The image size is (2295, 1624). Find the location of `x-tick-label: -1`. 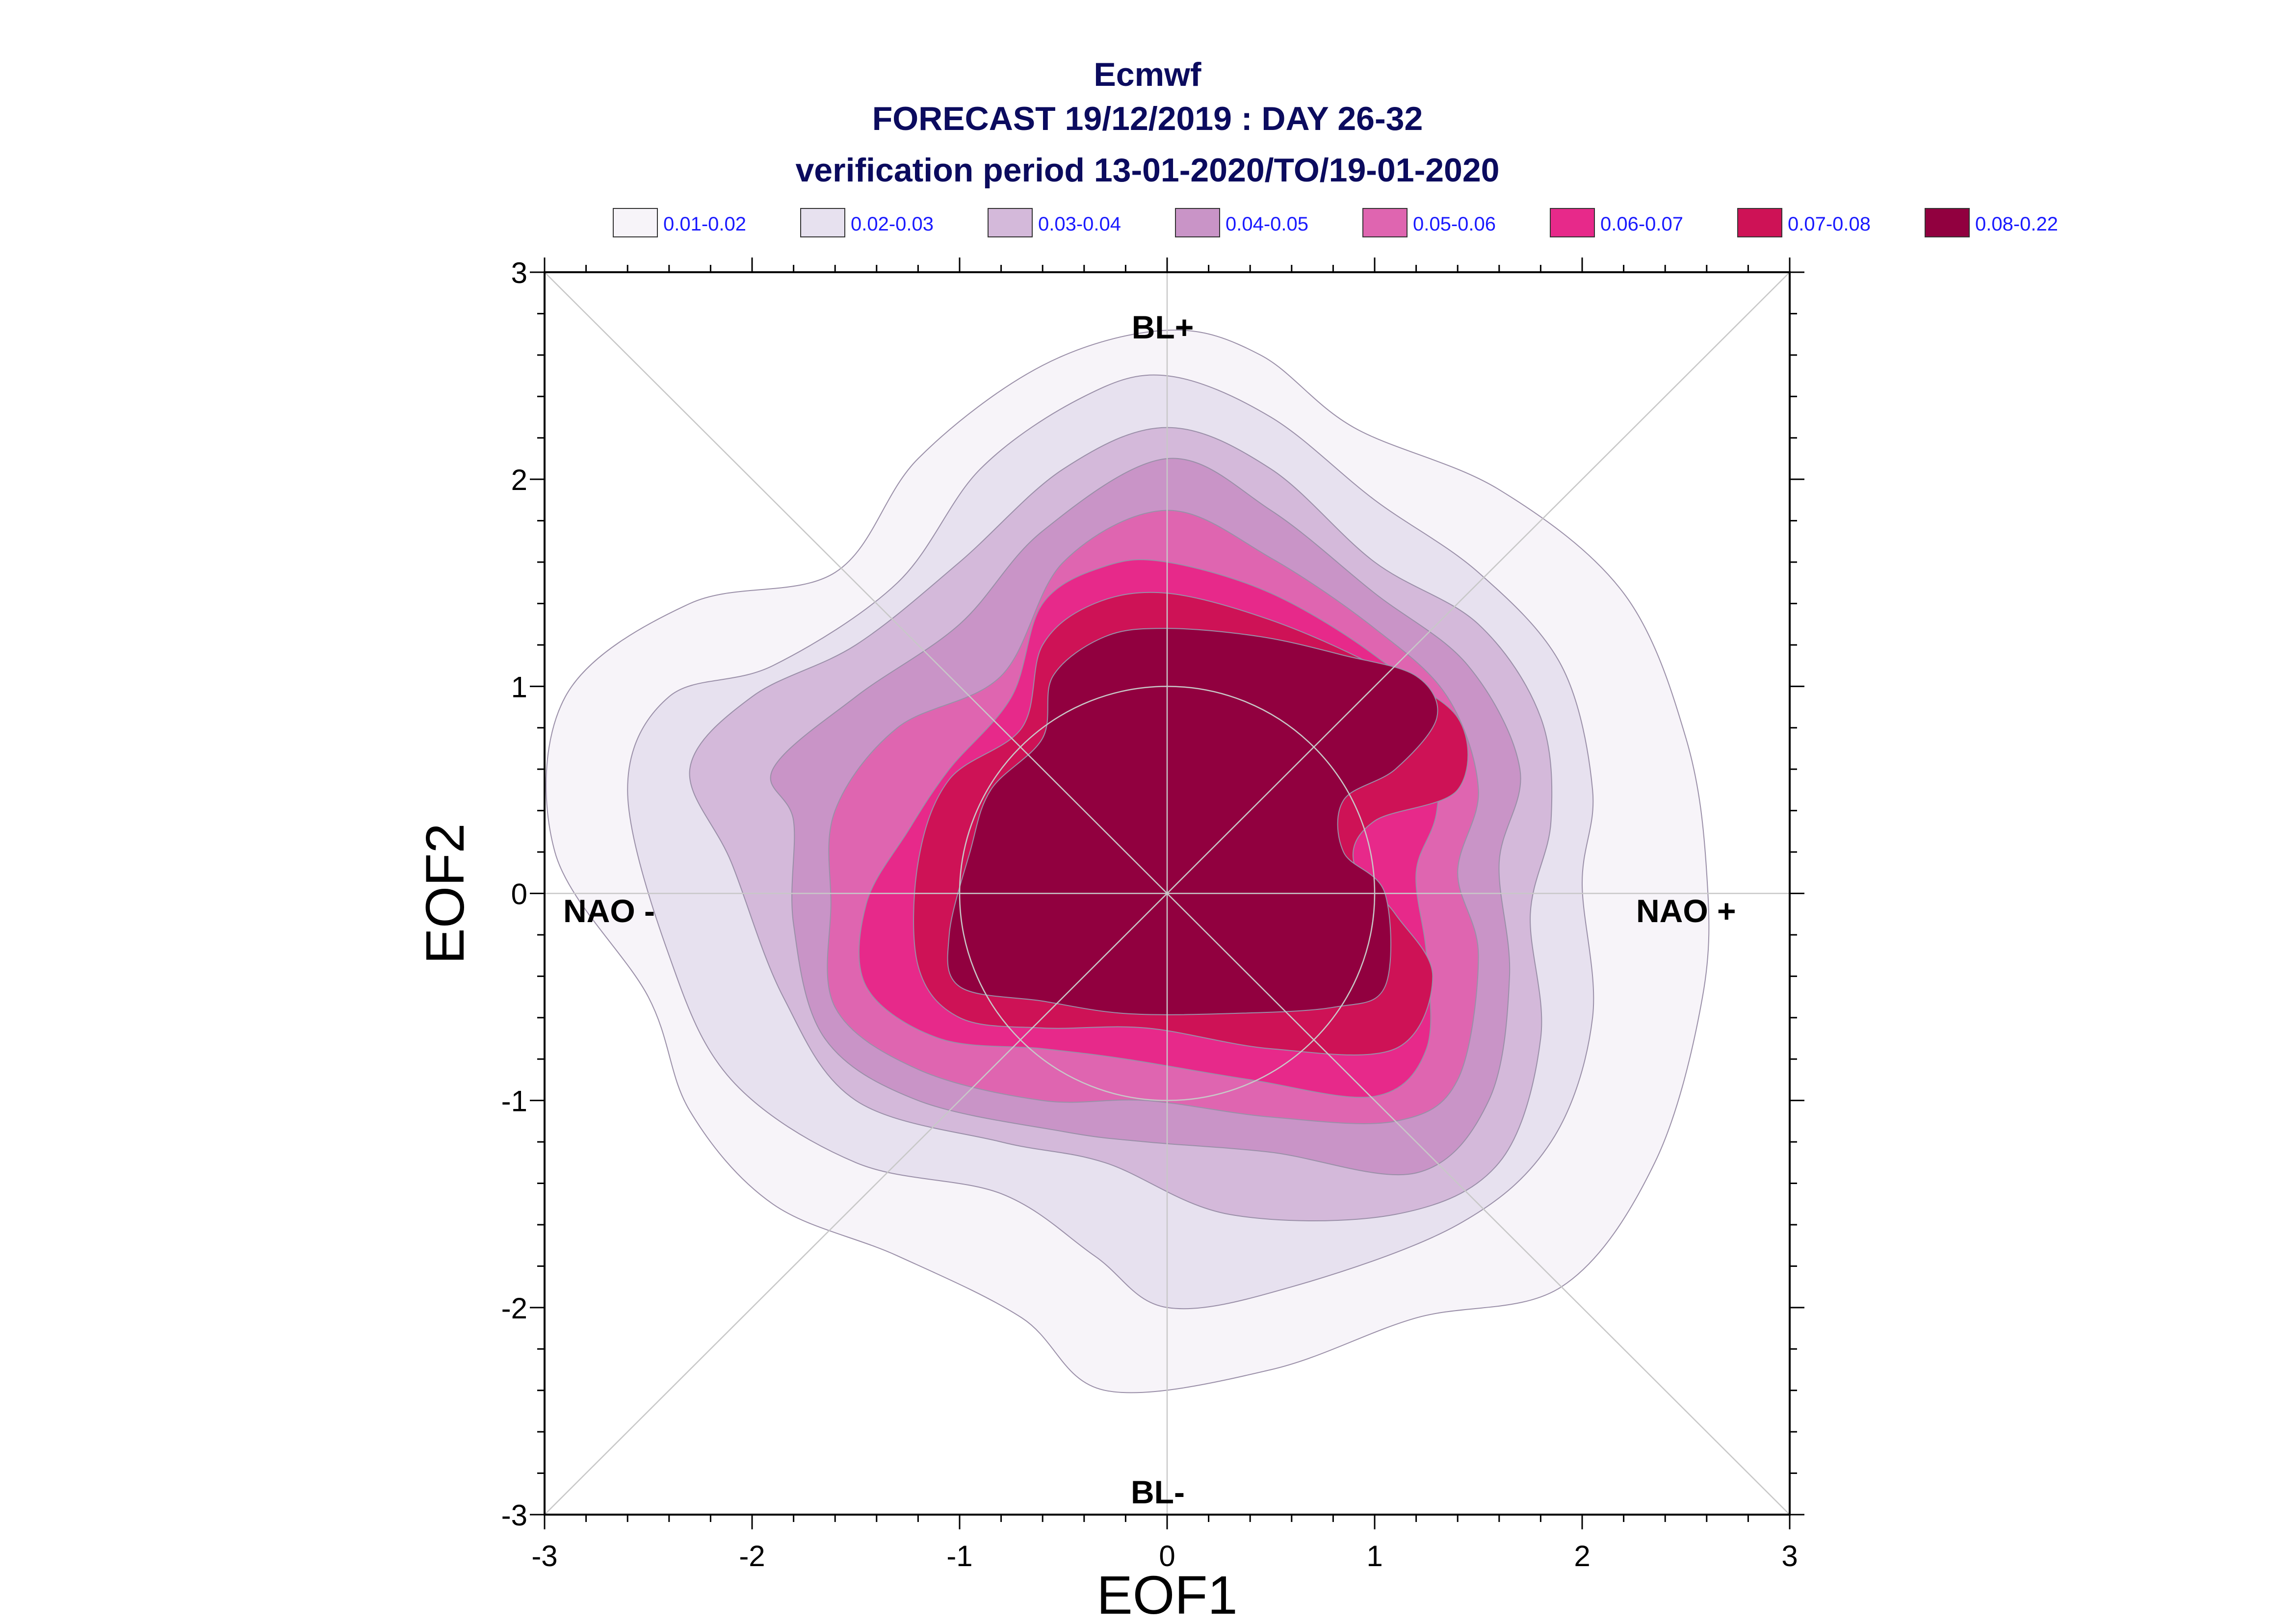

x-tick-label: -1 is located at coordinates (959, 1556).